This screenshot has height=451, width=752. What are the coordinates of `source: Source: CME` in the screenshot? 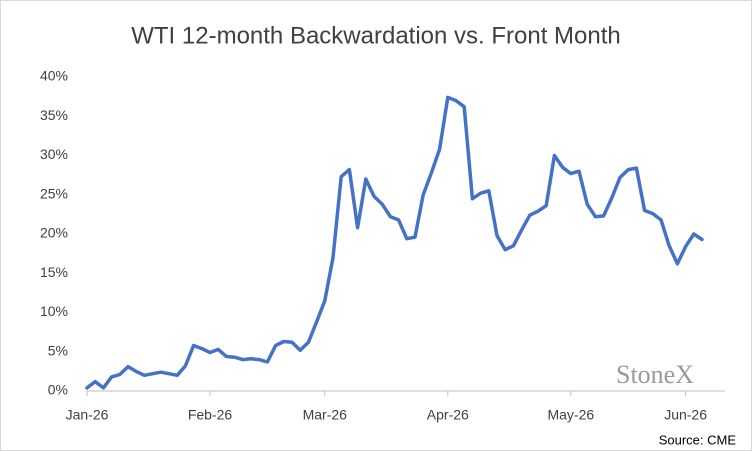 It's located at (698, 439).